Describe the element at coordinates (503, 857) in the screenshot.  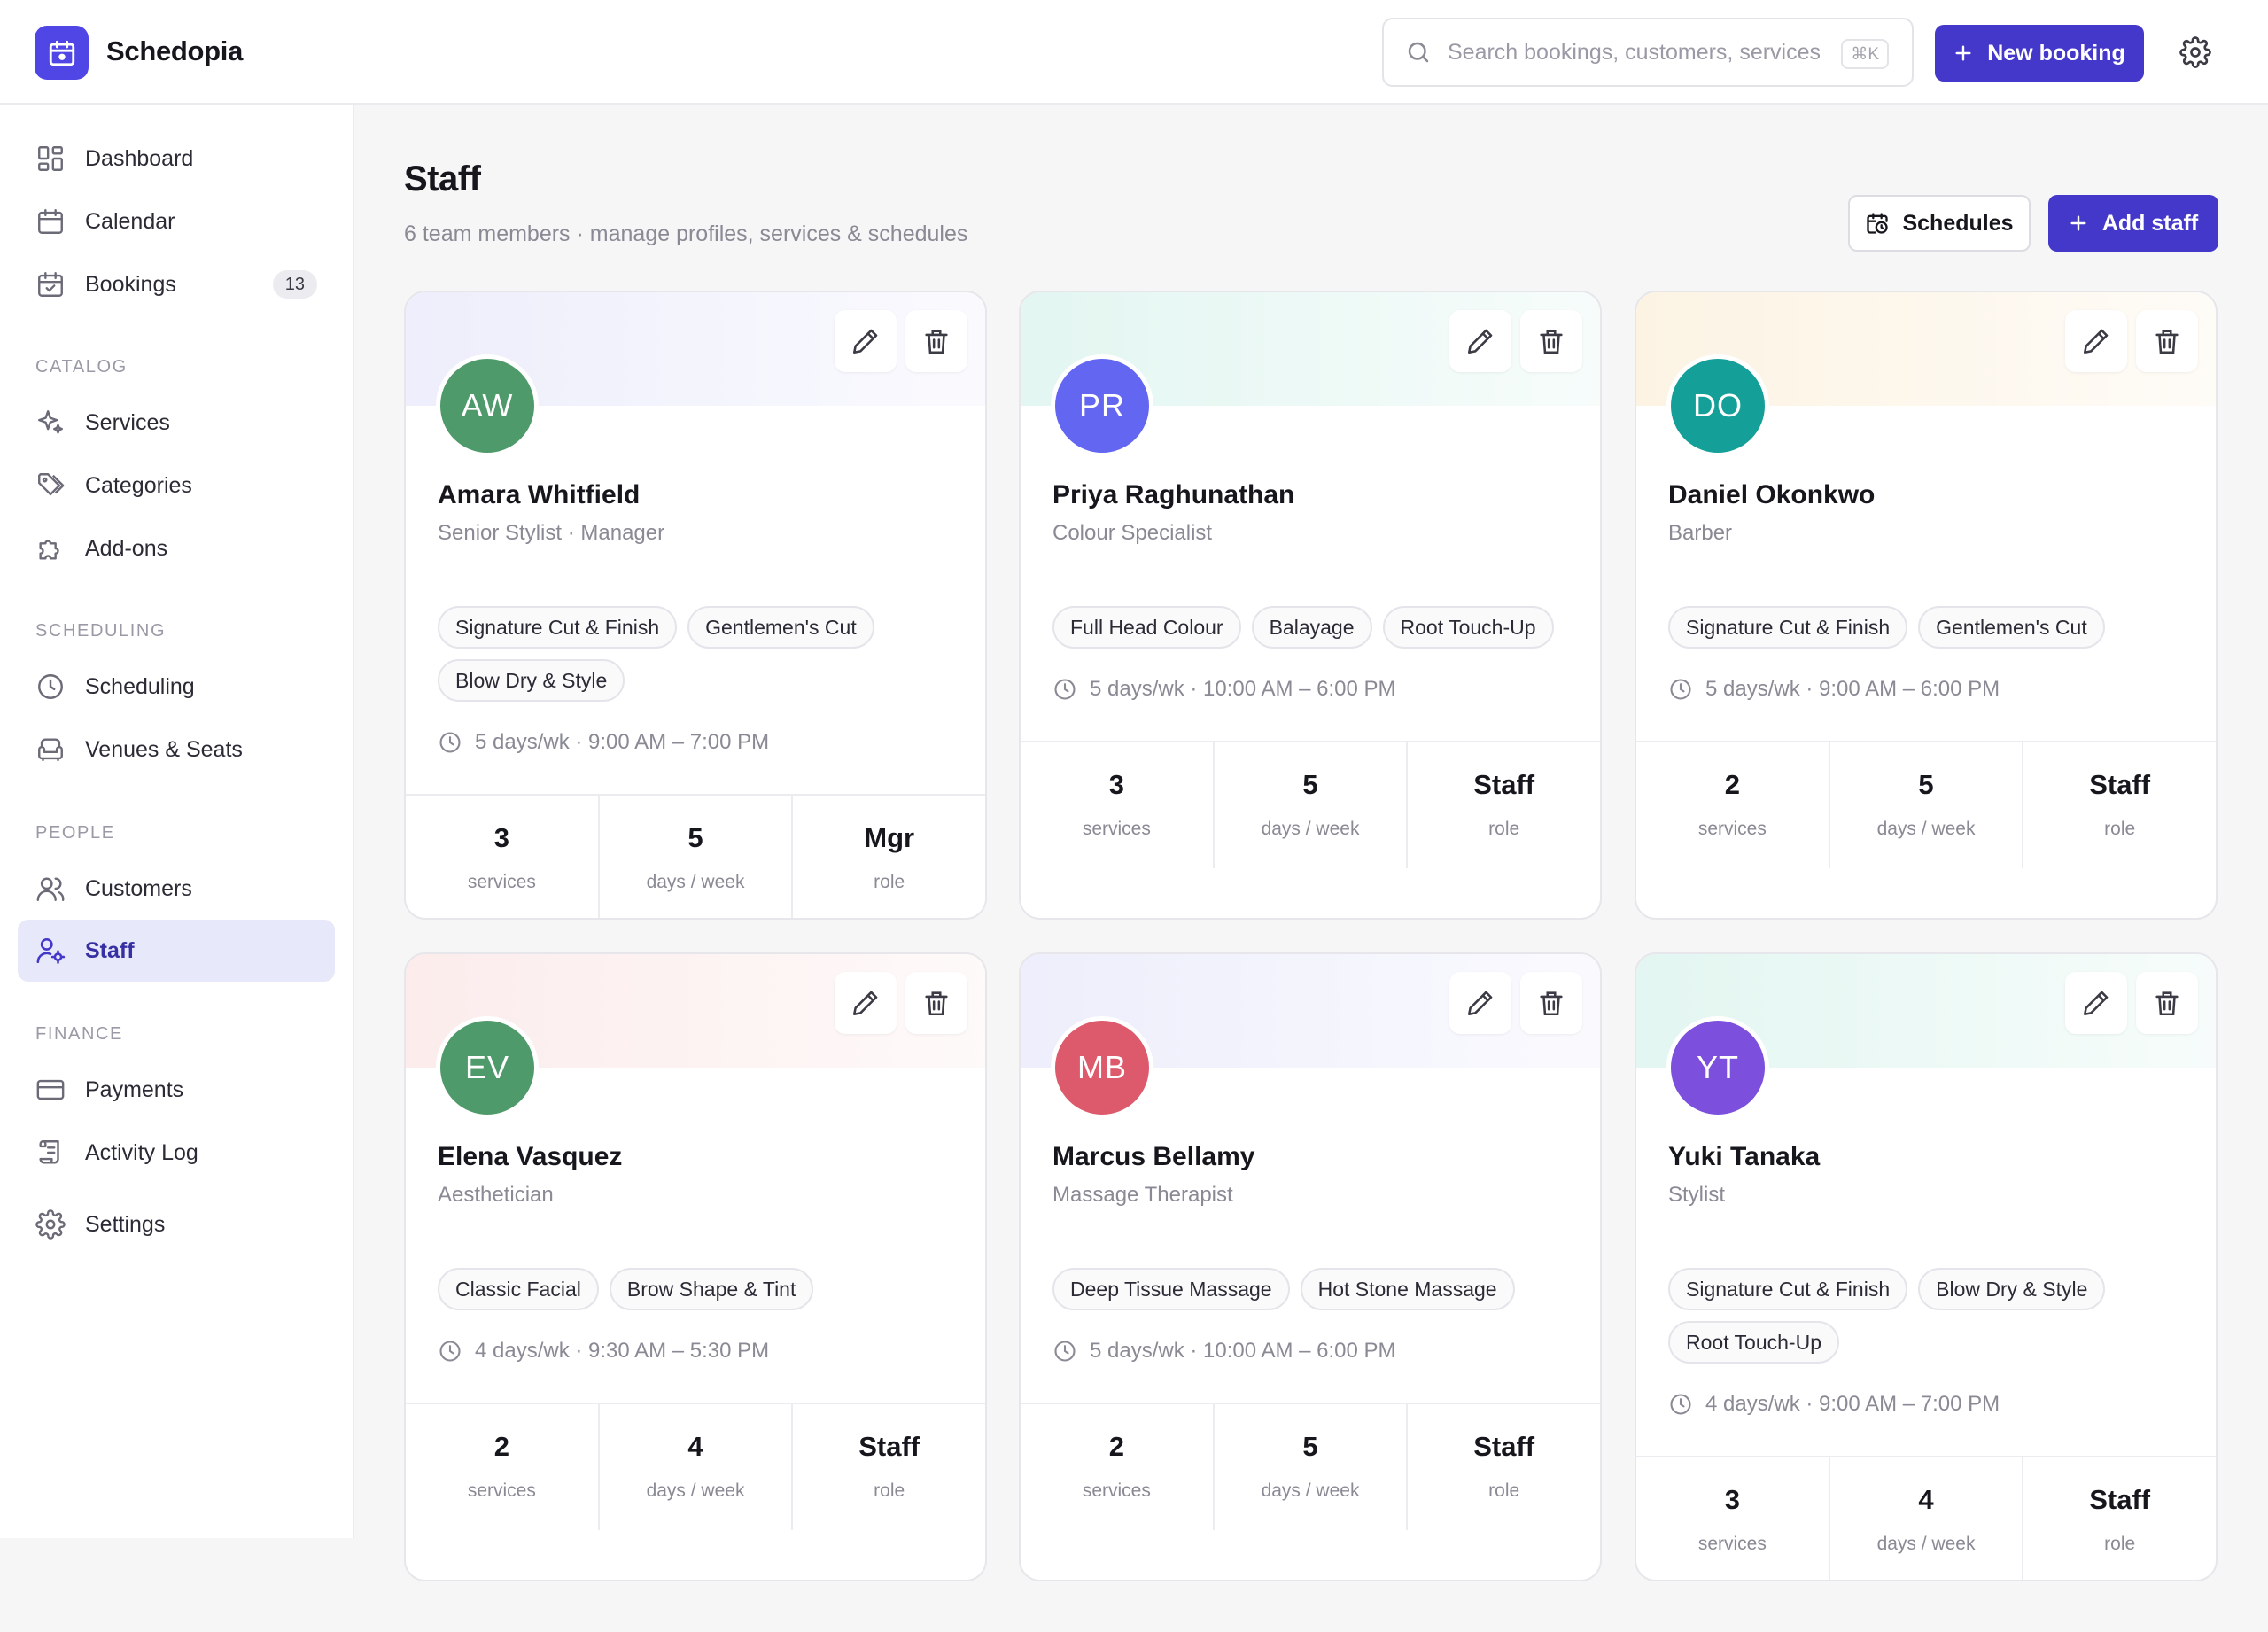
I see `stat-services: 3 services` at that location.